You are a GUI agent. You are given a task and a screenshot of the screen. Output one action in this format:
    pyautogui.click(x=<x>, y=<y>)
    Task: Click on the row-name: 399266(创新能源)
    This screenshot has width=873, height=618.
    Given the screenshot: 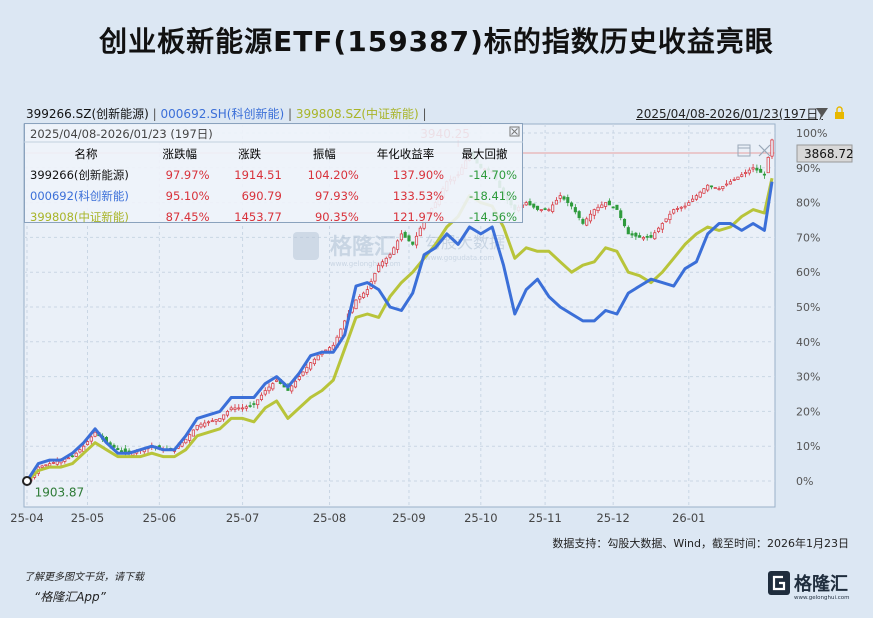 What is the action you would take?
    pyautogui.click(x=79, y=174)
    